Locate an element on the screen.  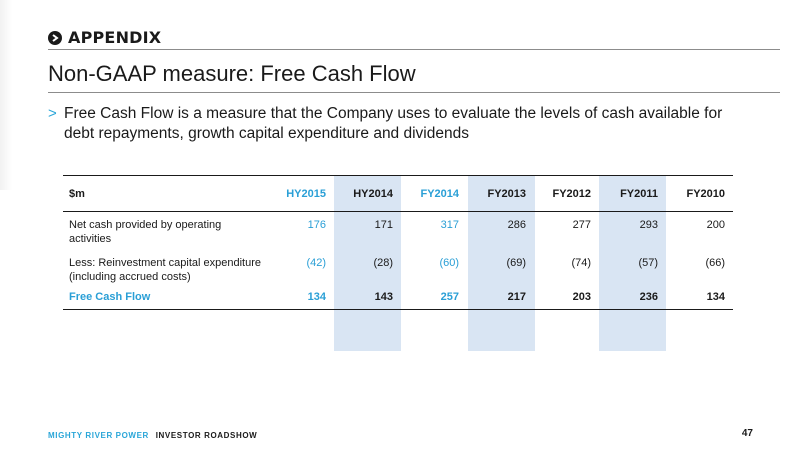
event-name: INVESTOR ROADSHOW is located at coordinates (206, 435).